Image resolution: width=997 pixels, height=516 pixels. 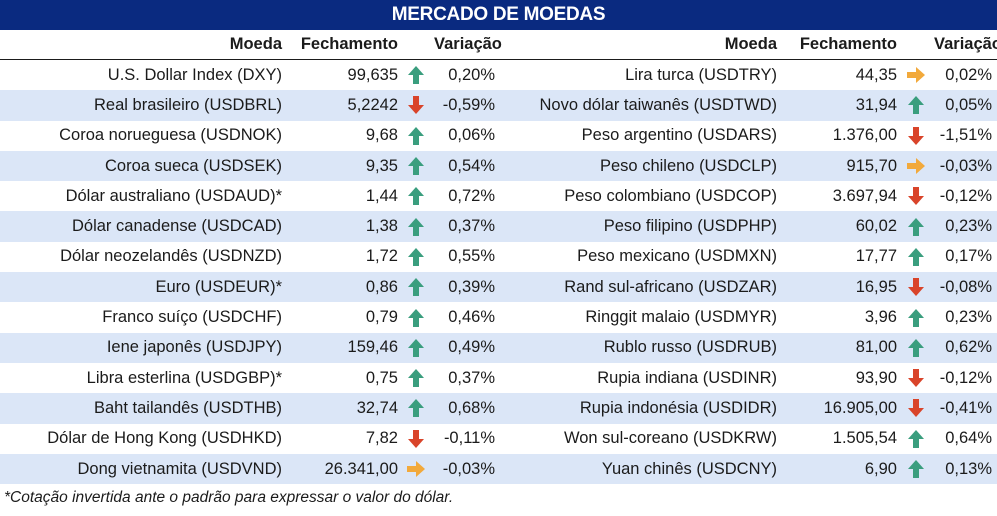 I want to click on table-row: Baht tailandês (USDTHB) 32,74 0,68%, so click(x=249, y=408).